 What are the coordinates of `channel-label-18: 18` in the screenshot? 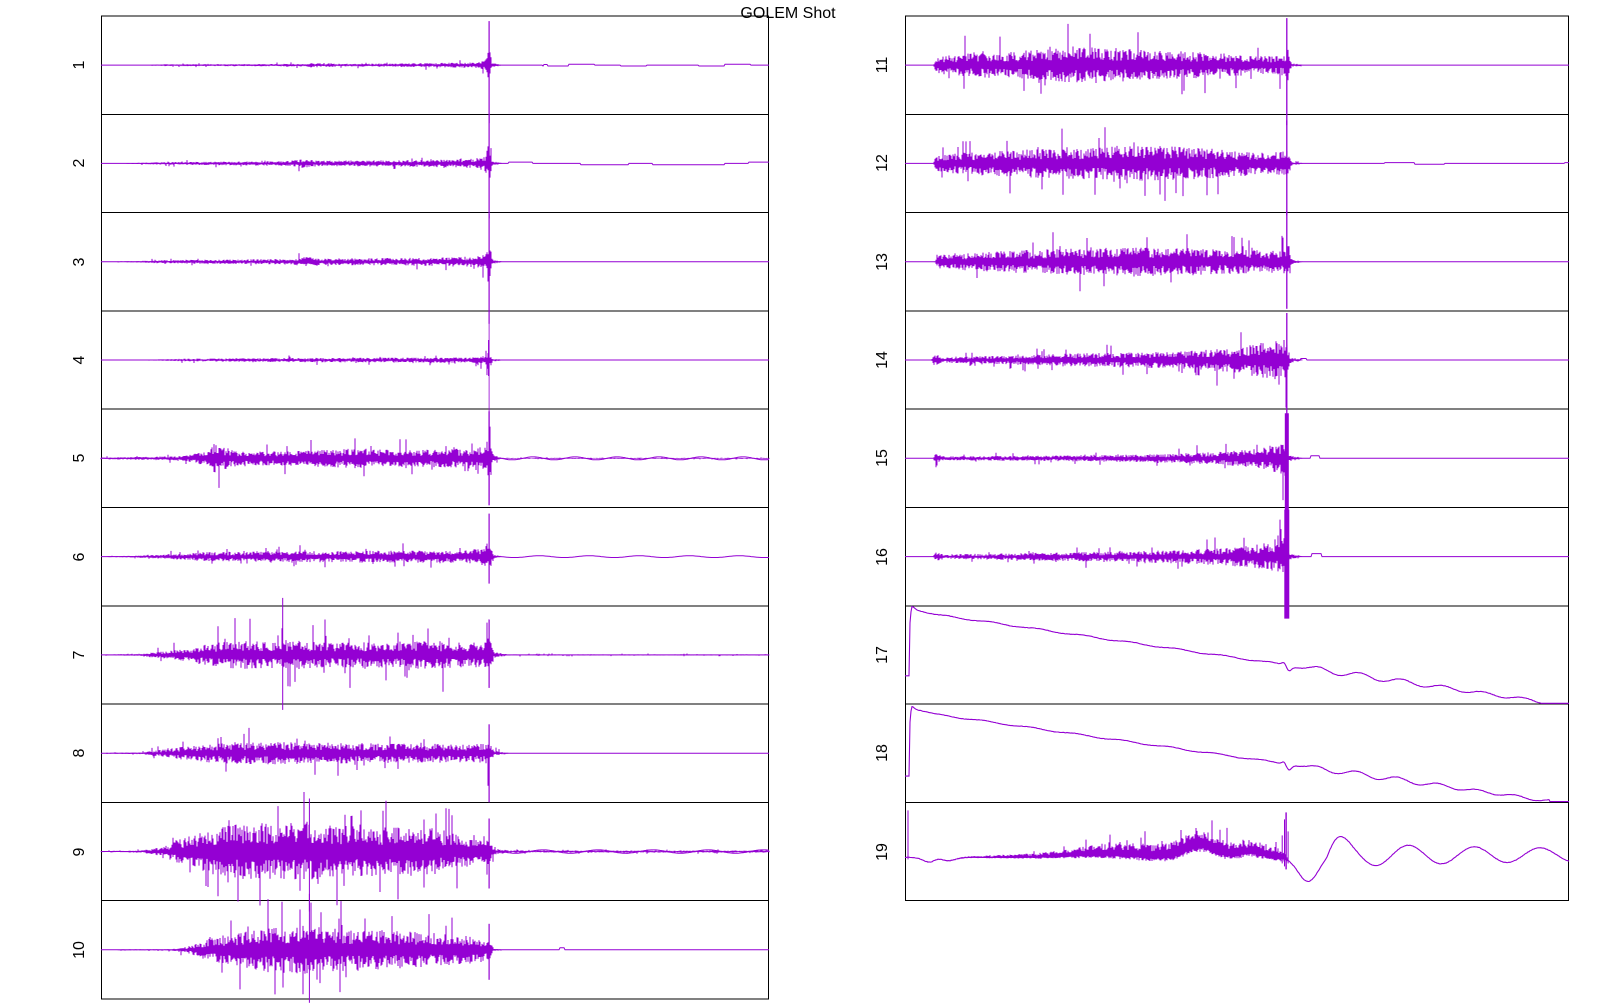 It's located at (882, 753).